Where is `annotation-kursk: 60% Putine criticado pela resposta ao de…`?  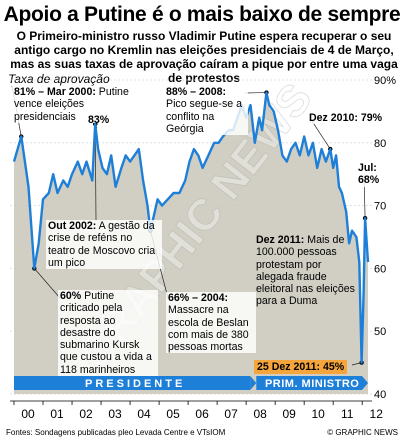
annotation-kursk: 60% Putine criticado pela resposta ao de… is located at coordinates (108, 333).